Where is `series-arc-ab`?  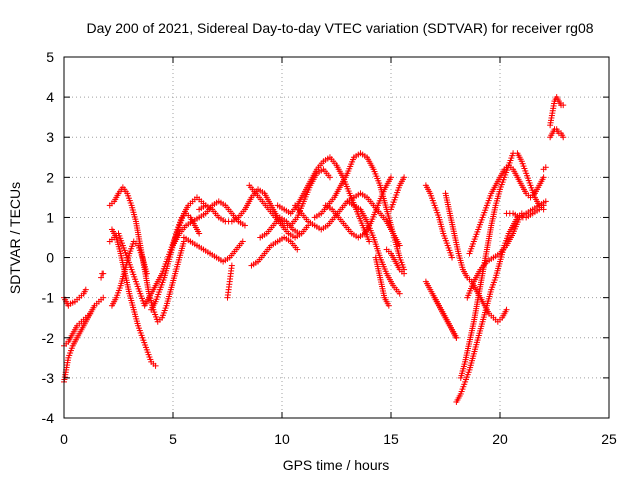
series-arc-ab is located at coordinates (445, 317).